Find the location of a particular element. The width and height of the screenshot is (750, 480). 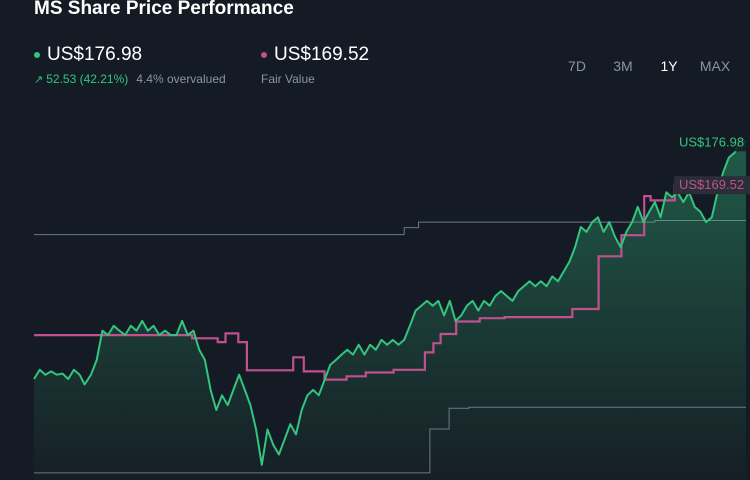

fair-value-end-label: US$169.52 is located at coordinates (711, 184).